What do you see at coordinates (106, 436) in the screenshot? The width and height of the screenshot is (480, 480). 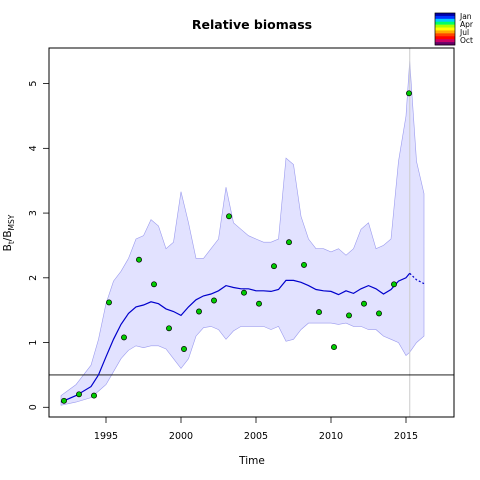 I see `x-tick-label: 1995` at bounding box center [106, 436].